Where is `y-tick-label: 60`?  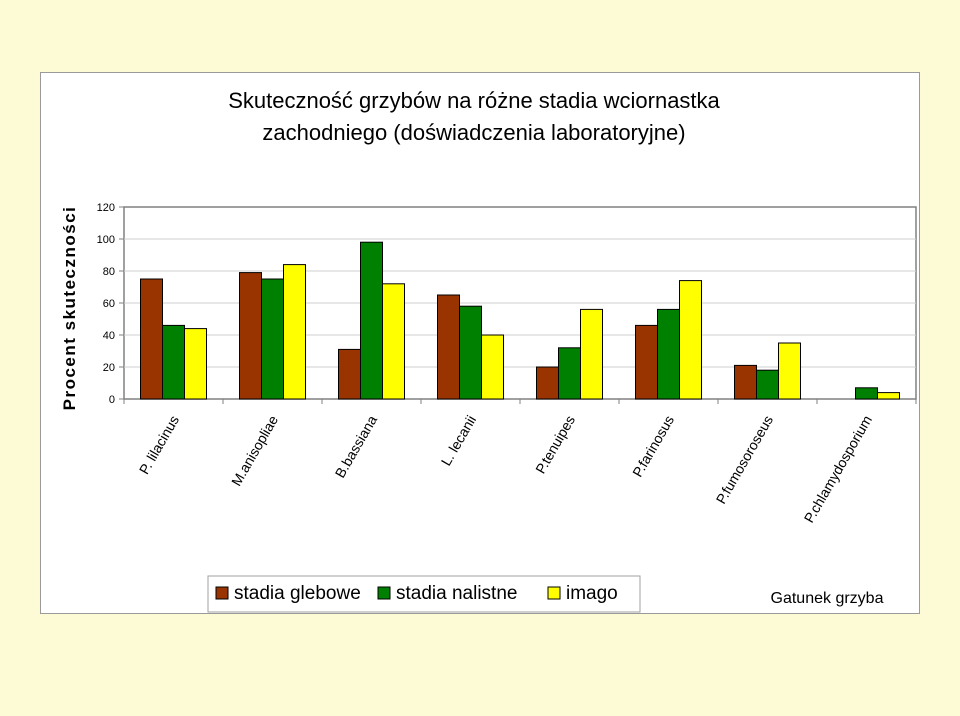 y-tick-label: 60 is located at coordinates (109, 304).